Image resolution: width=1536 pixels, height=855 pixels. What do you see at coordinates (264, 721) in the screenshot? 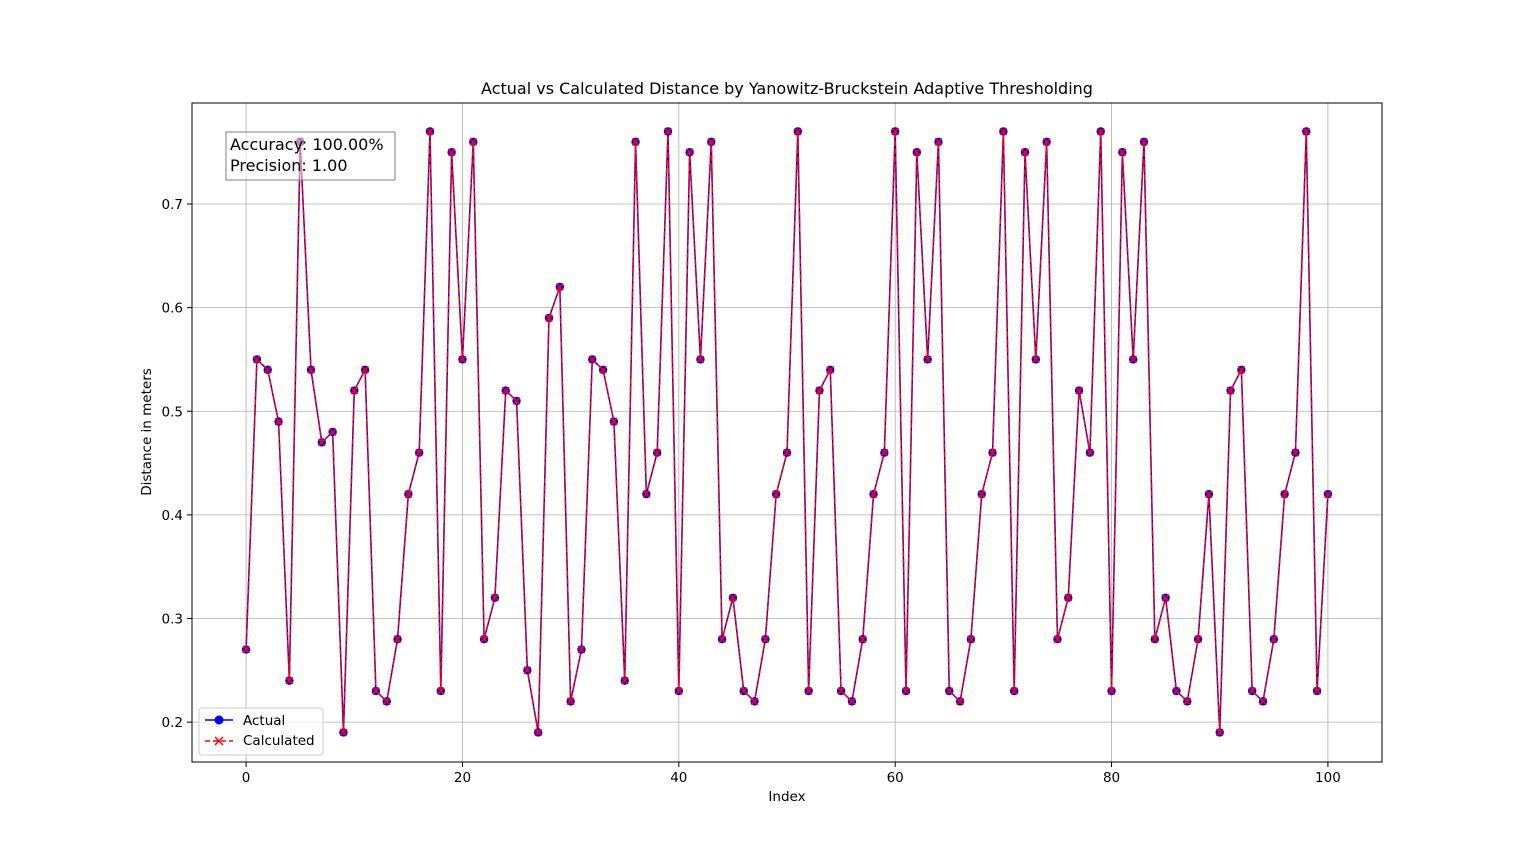
I see `legend-actual-label: Actual` at bounding box center [264, 721].